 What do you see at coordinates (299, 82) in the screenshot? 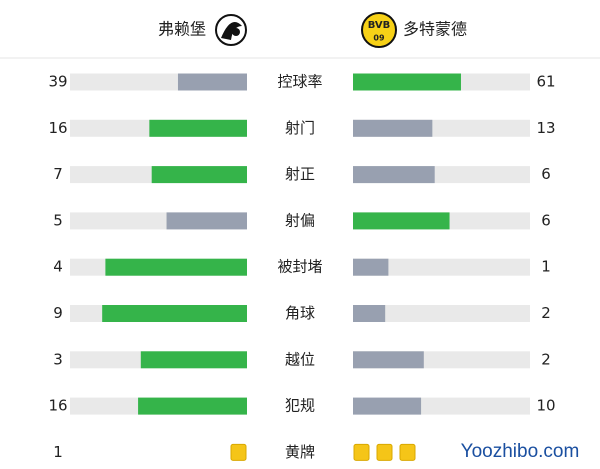
I see `stat-label: 控球率` at bounding box center [299, 82].